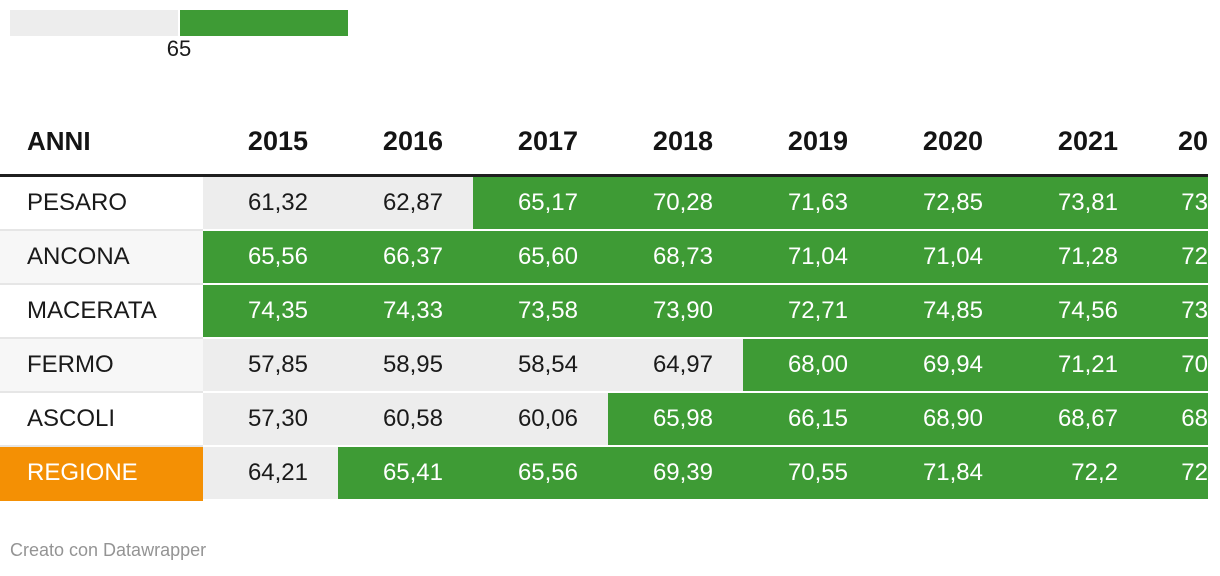 This screenshot has height=576, width=1220. Describe the element at coordinates (540, 203) in the screenshot. I see `value-cell: 65,17` at that location.